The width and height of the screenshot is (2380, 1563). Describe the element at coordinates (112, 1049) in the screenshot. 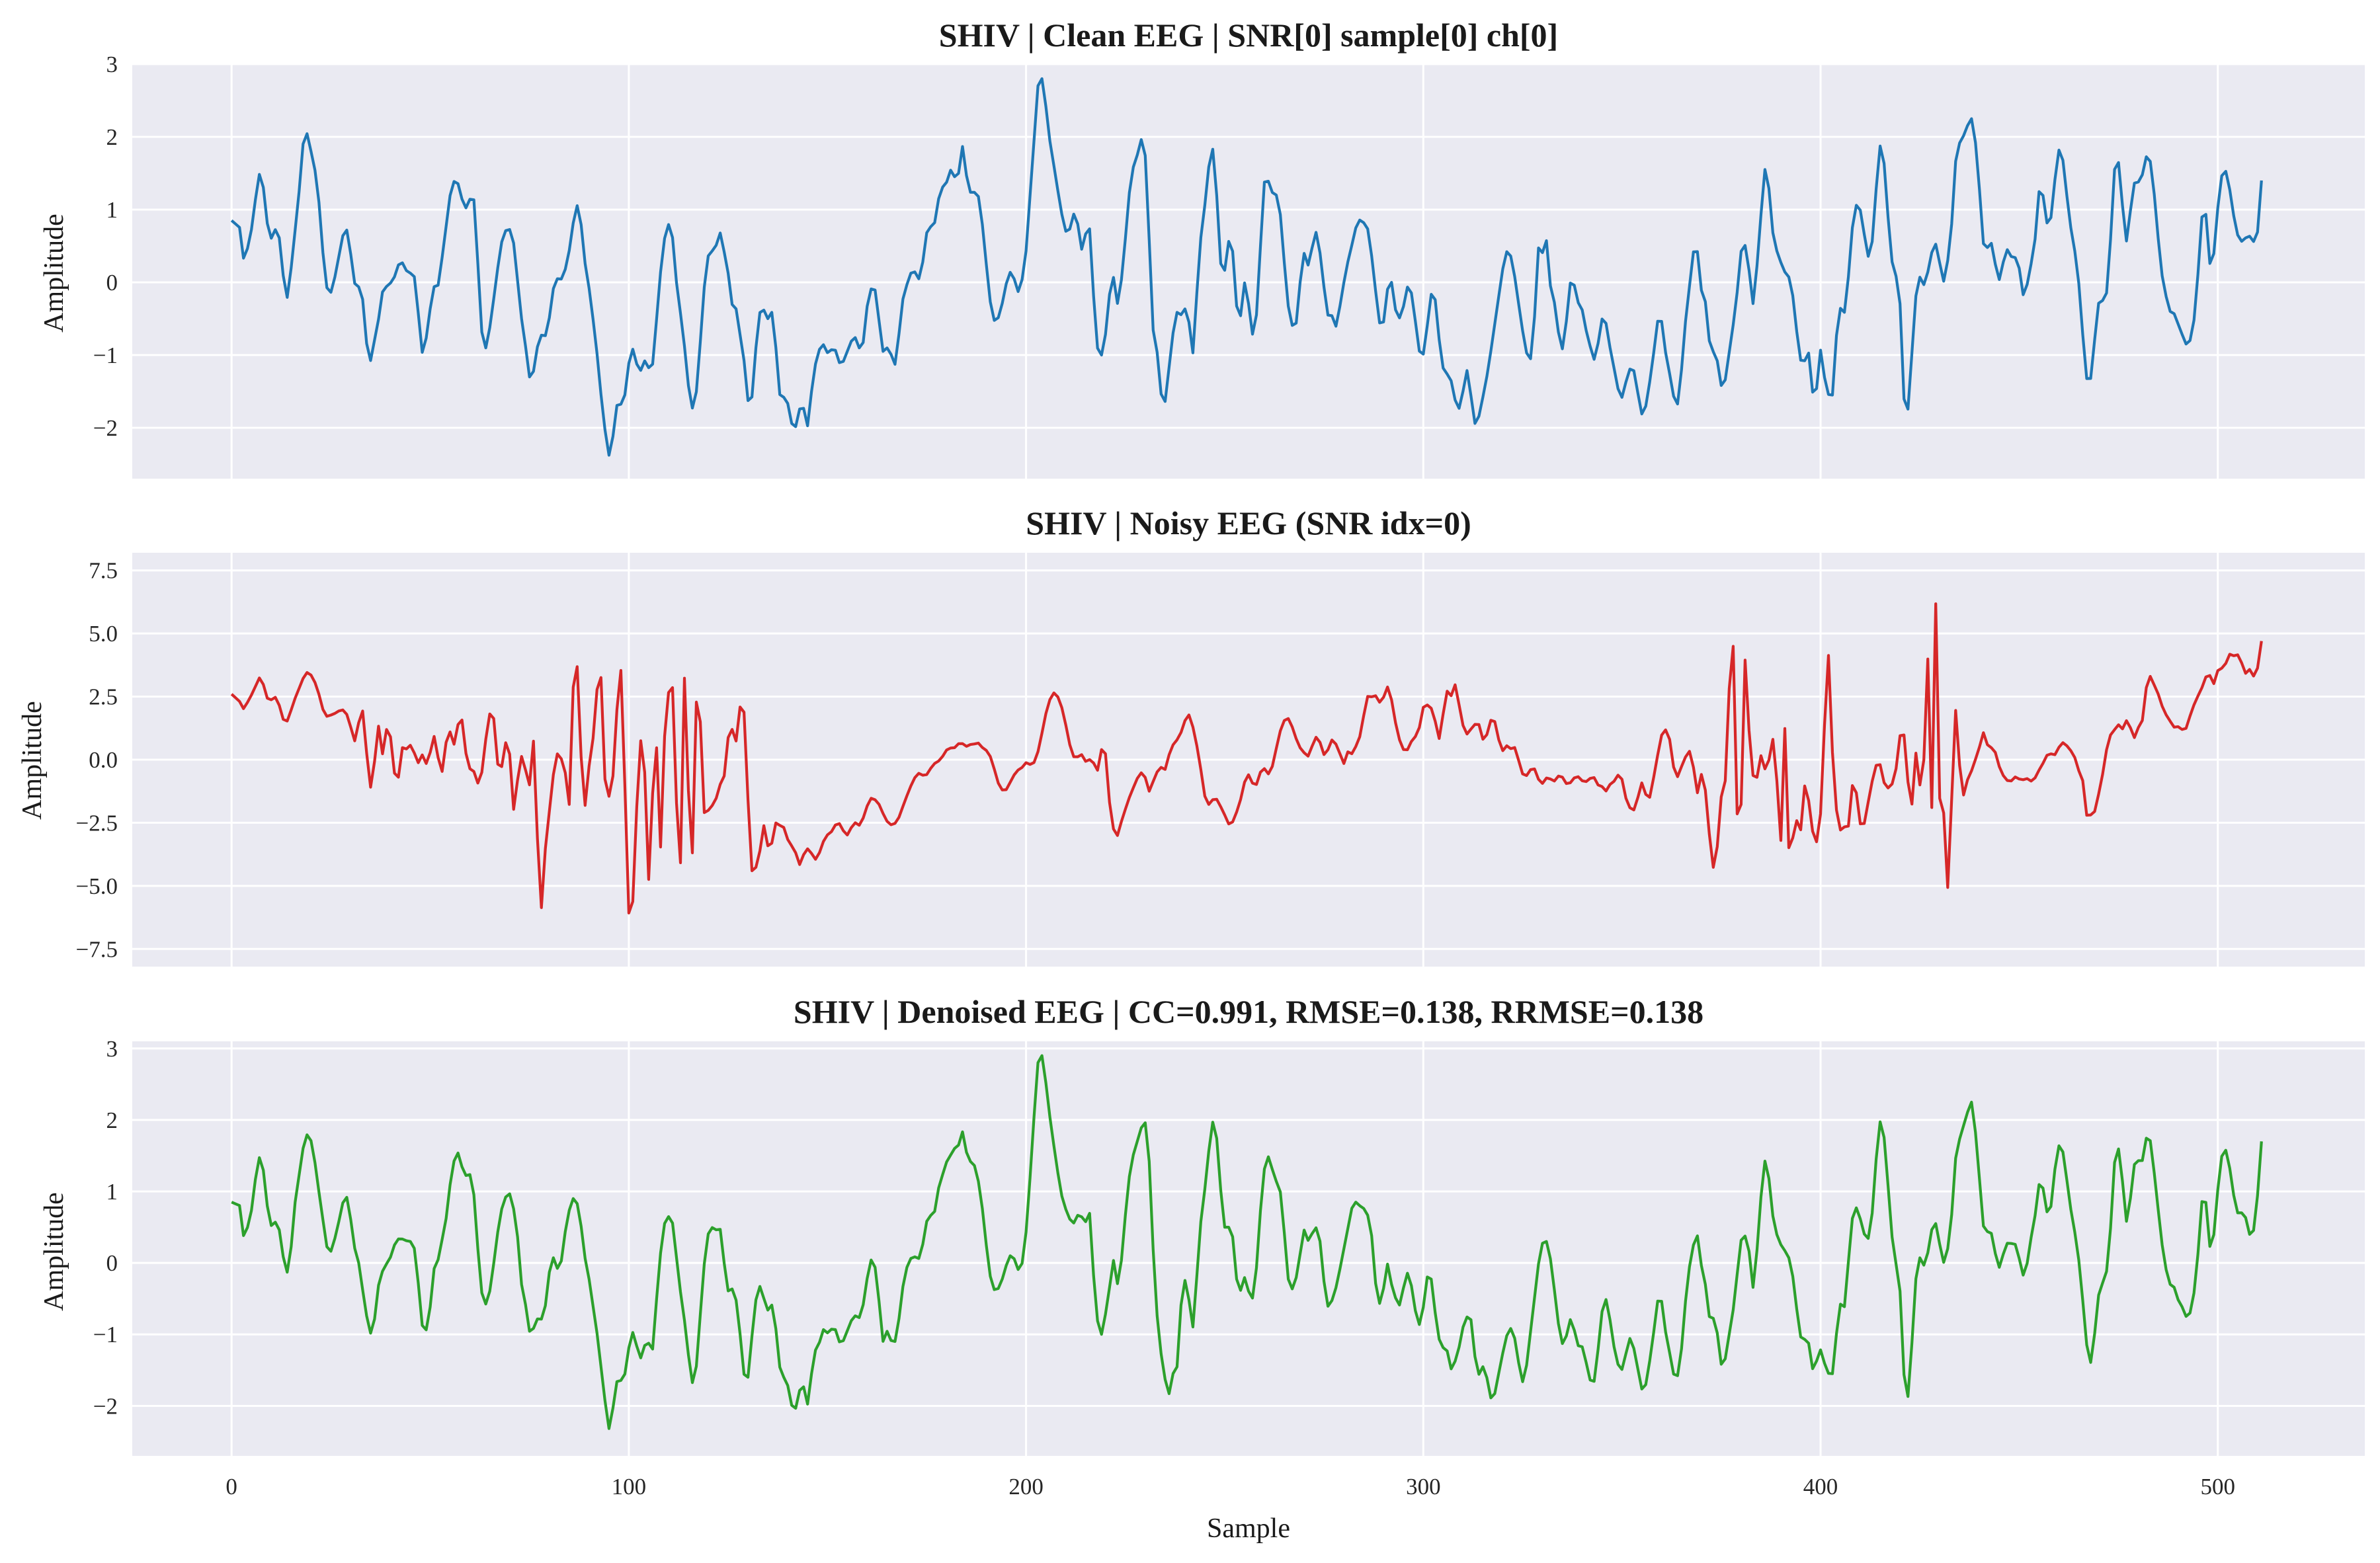

I see `denoised-eeg-ytick-label-5: 3` at that location.